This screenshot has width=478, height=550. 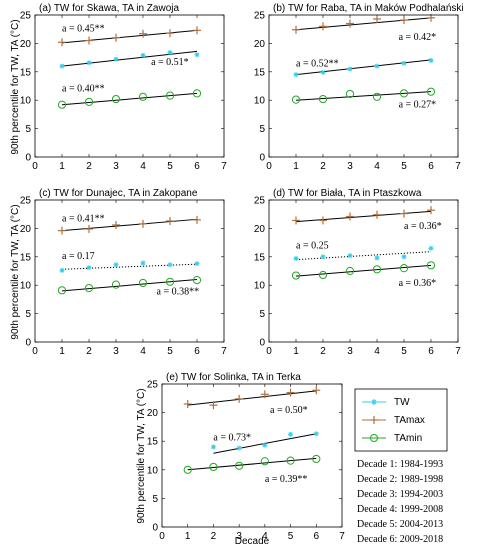 I want to click on slope-annotation: a = 0.27*, so click(x=418, y=105).